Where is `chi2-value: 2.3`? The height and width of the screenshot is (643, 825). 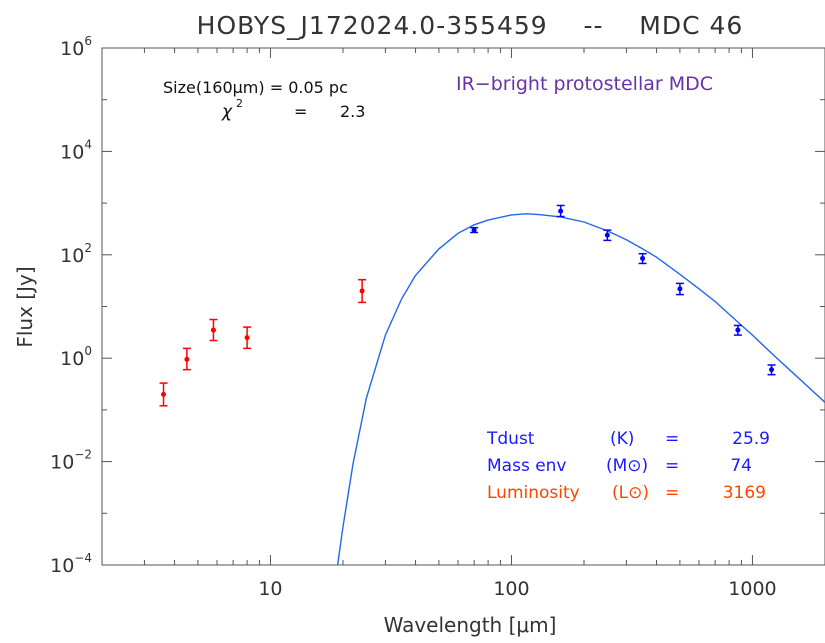
chi2-value: 2.3 is located at coordinates (352, 111).